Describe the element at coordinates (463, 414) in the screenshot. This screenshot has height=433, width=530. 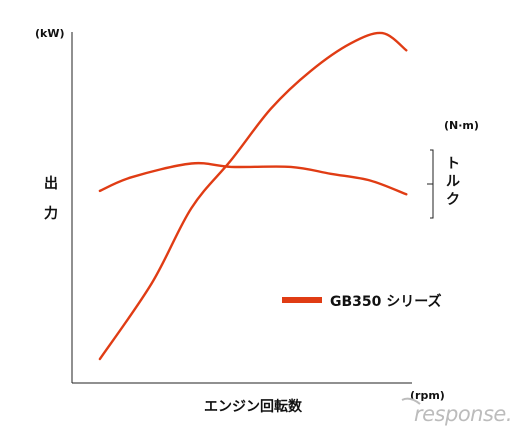
I see `watermark-text: response.` at that location.